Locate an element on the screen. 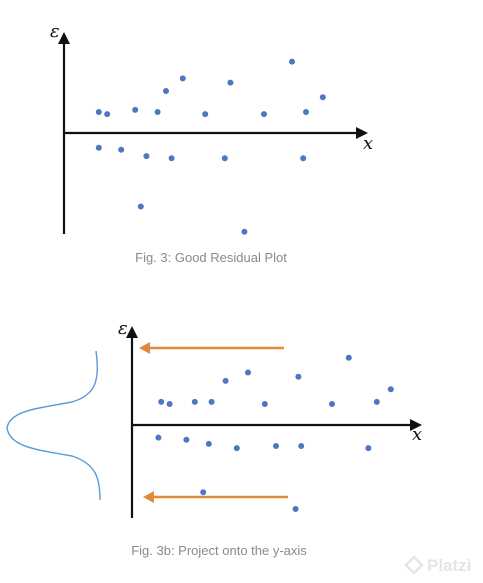 The image size is (483, 583). y-axis-label-2: ε is located at coordinates (123, 328).